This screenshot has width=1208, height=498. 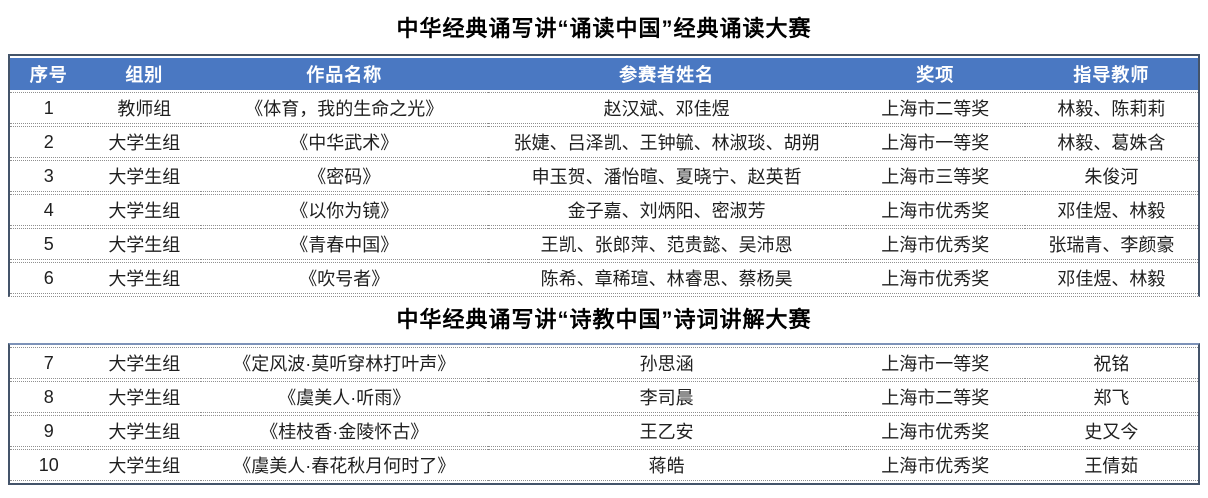 What do you see at coordinates (1111, 176) in the screenshot?
I see `table-cell: 朱俊河` at bounding box center [1111, 176].